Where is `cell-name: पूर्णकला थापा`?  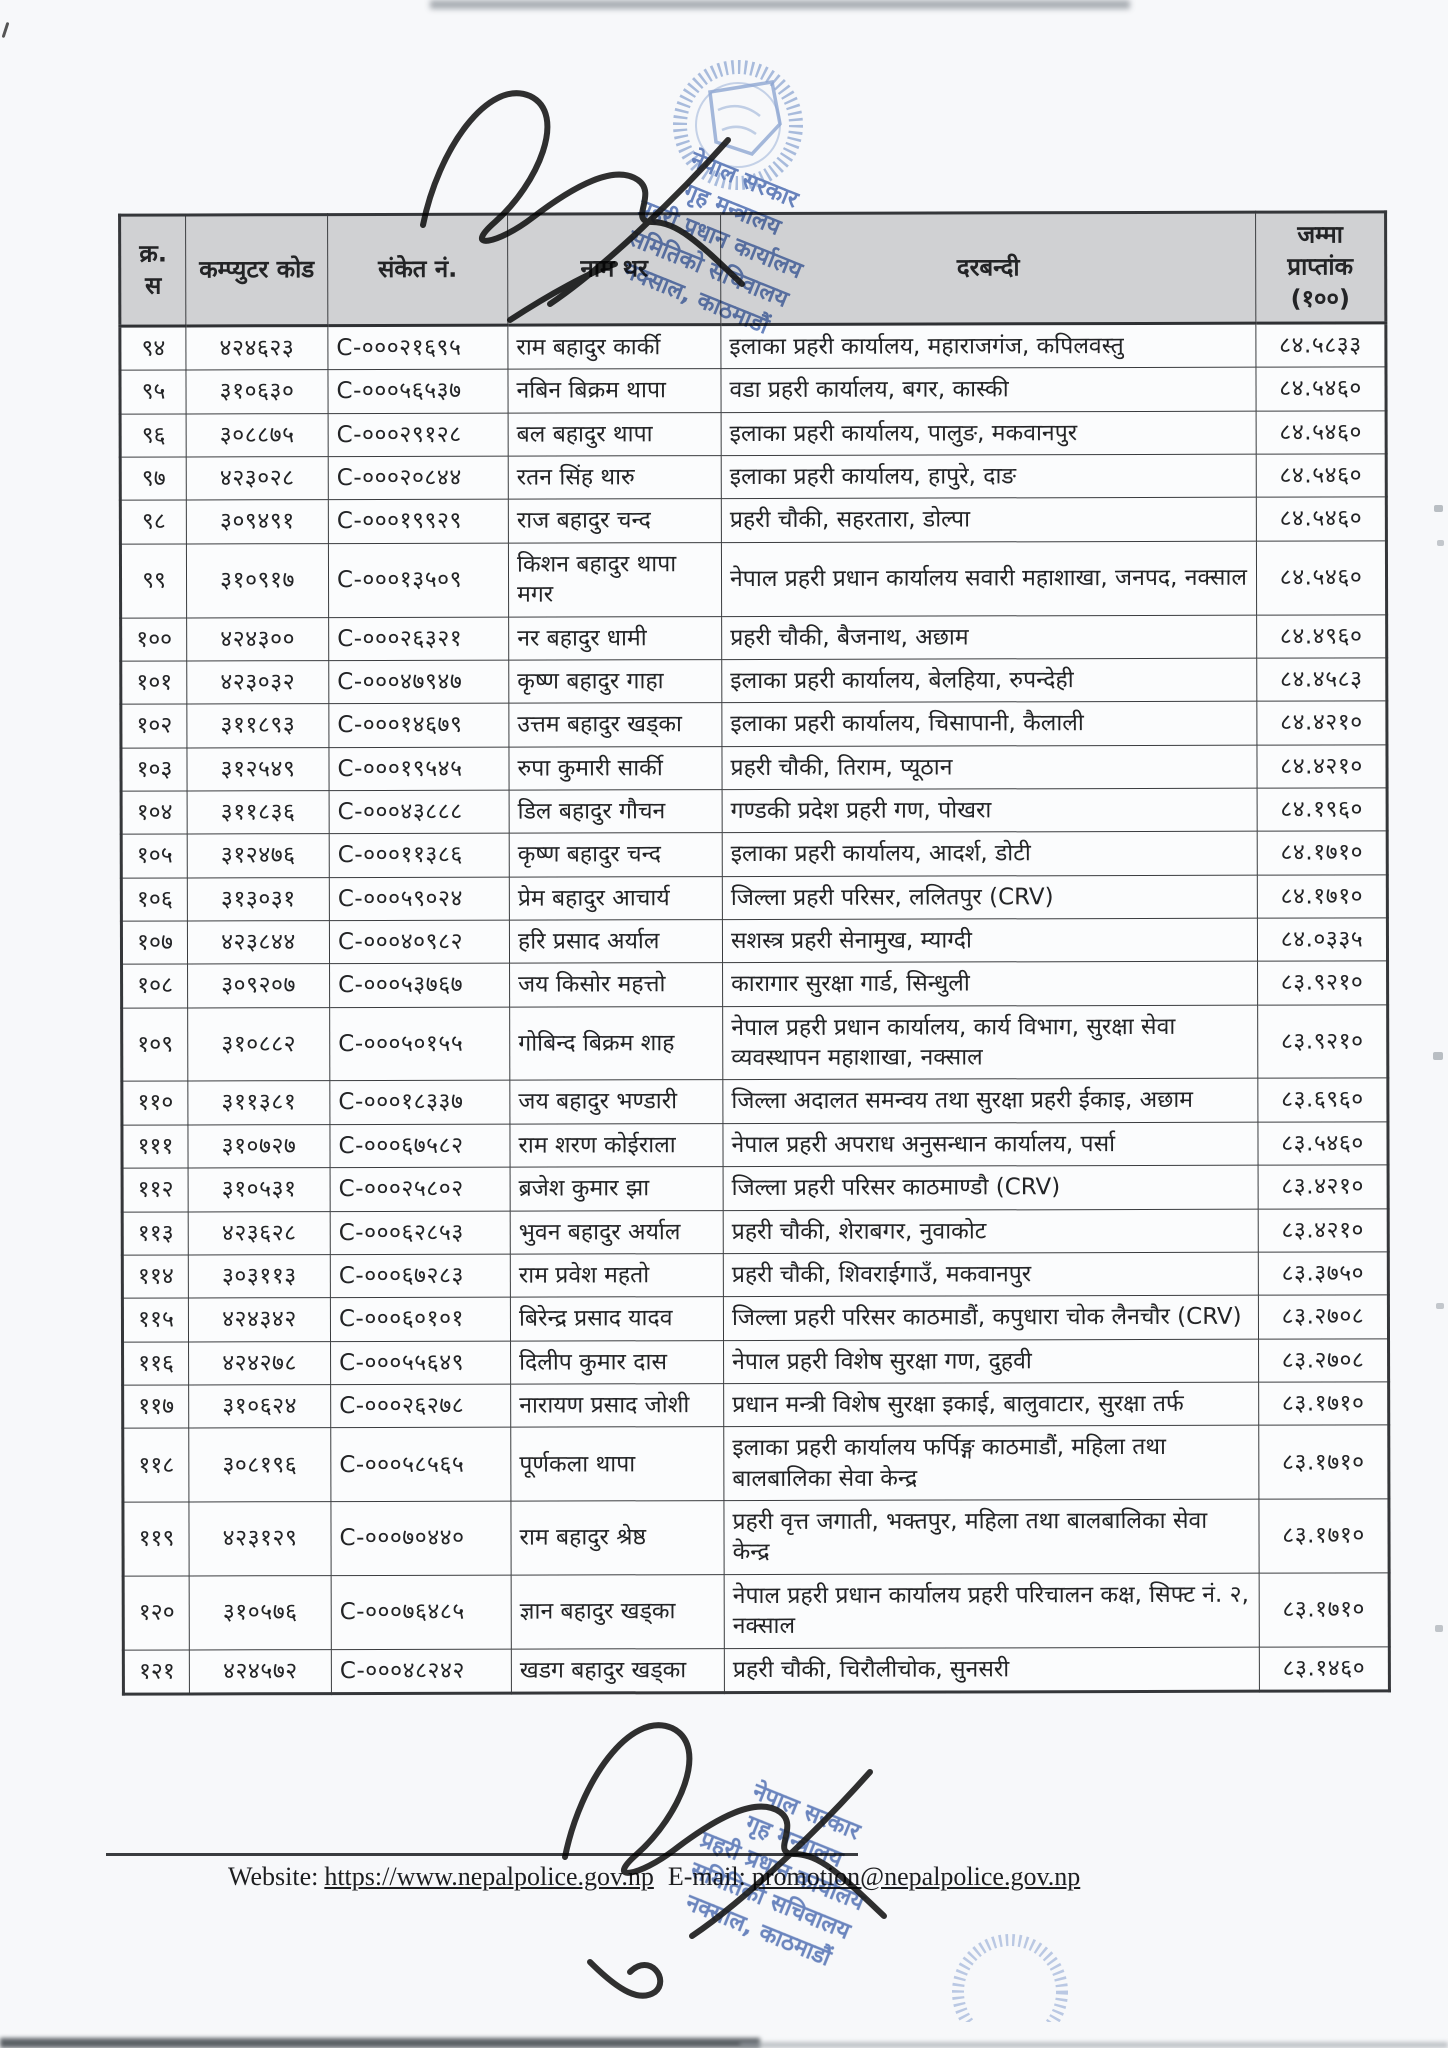
cell-name: पूर्णकला थापा is located at coordinates (617, 1464).